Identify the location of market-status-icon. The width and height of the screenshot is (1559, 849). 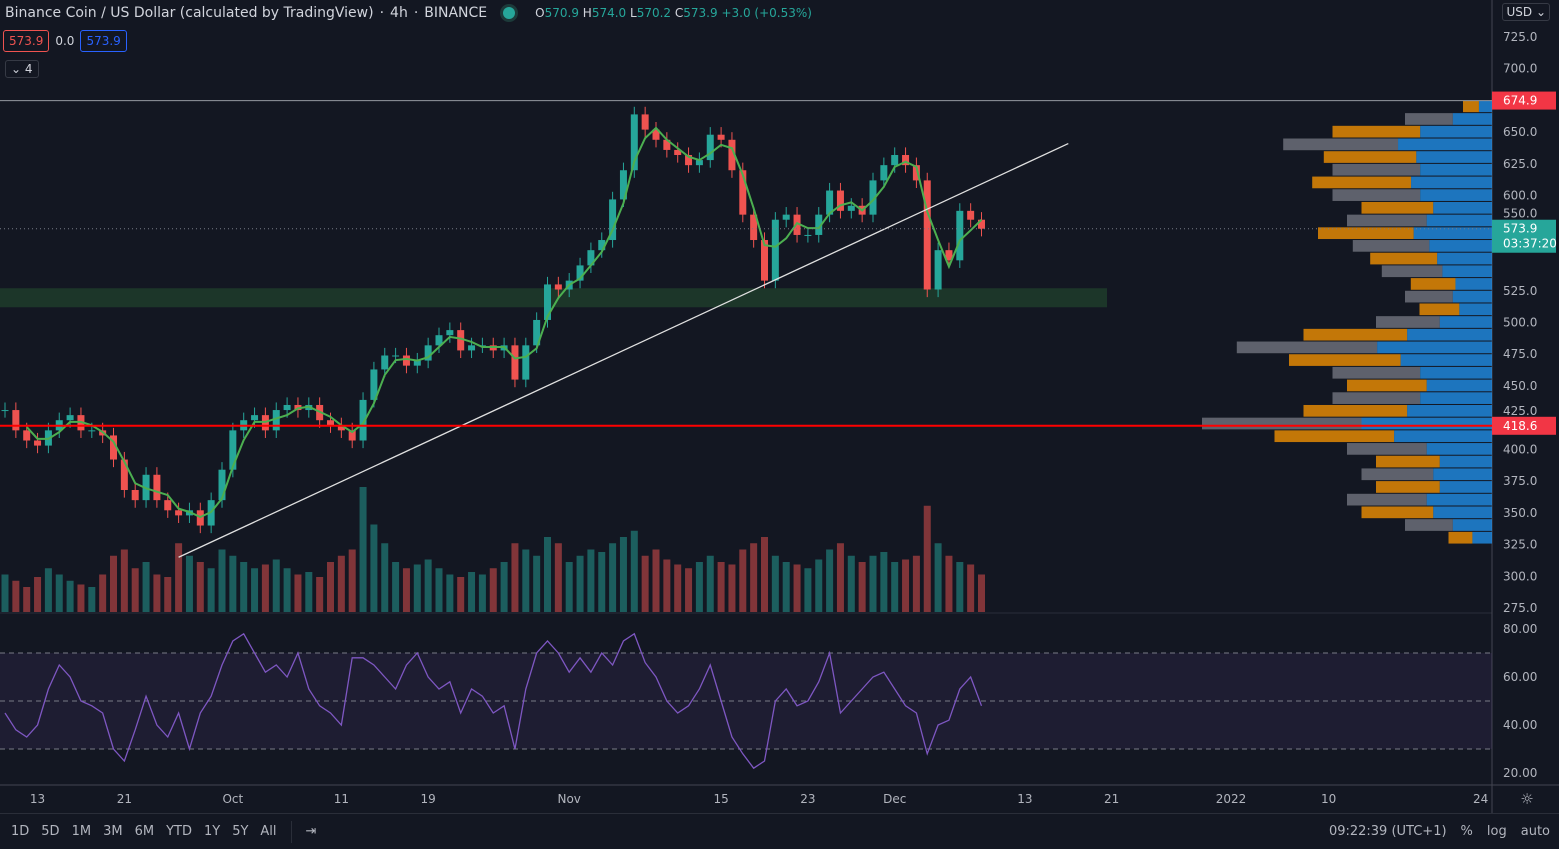
(509, 13).